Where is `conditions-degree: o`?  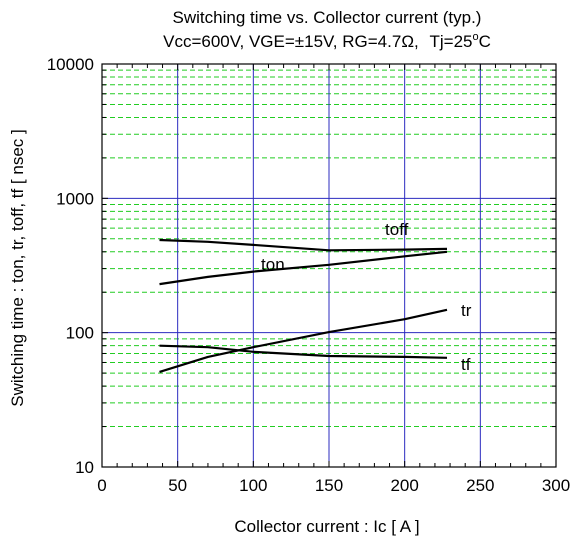
conditions-degree: o is located at coordinates (475, 37).